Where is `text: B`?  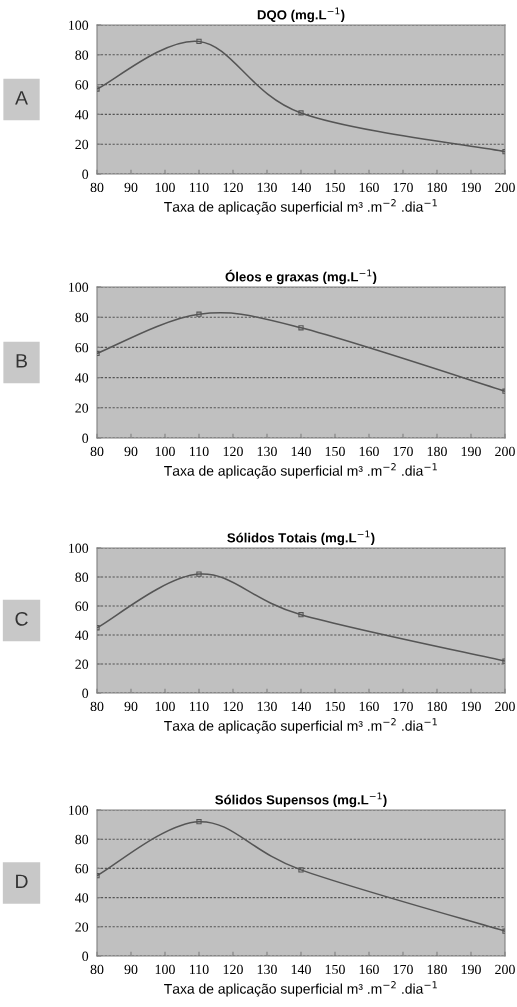
text: B is located at coordinates (21, 361).